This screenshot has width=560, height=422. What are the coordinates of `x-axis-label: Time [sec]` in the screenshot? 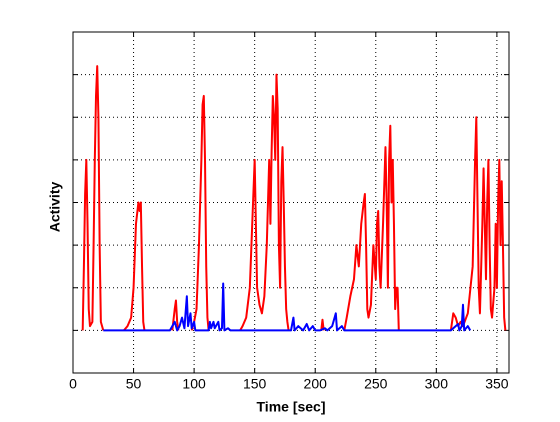 It's located at (291, 407).